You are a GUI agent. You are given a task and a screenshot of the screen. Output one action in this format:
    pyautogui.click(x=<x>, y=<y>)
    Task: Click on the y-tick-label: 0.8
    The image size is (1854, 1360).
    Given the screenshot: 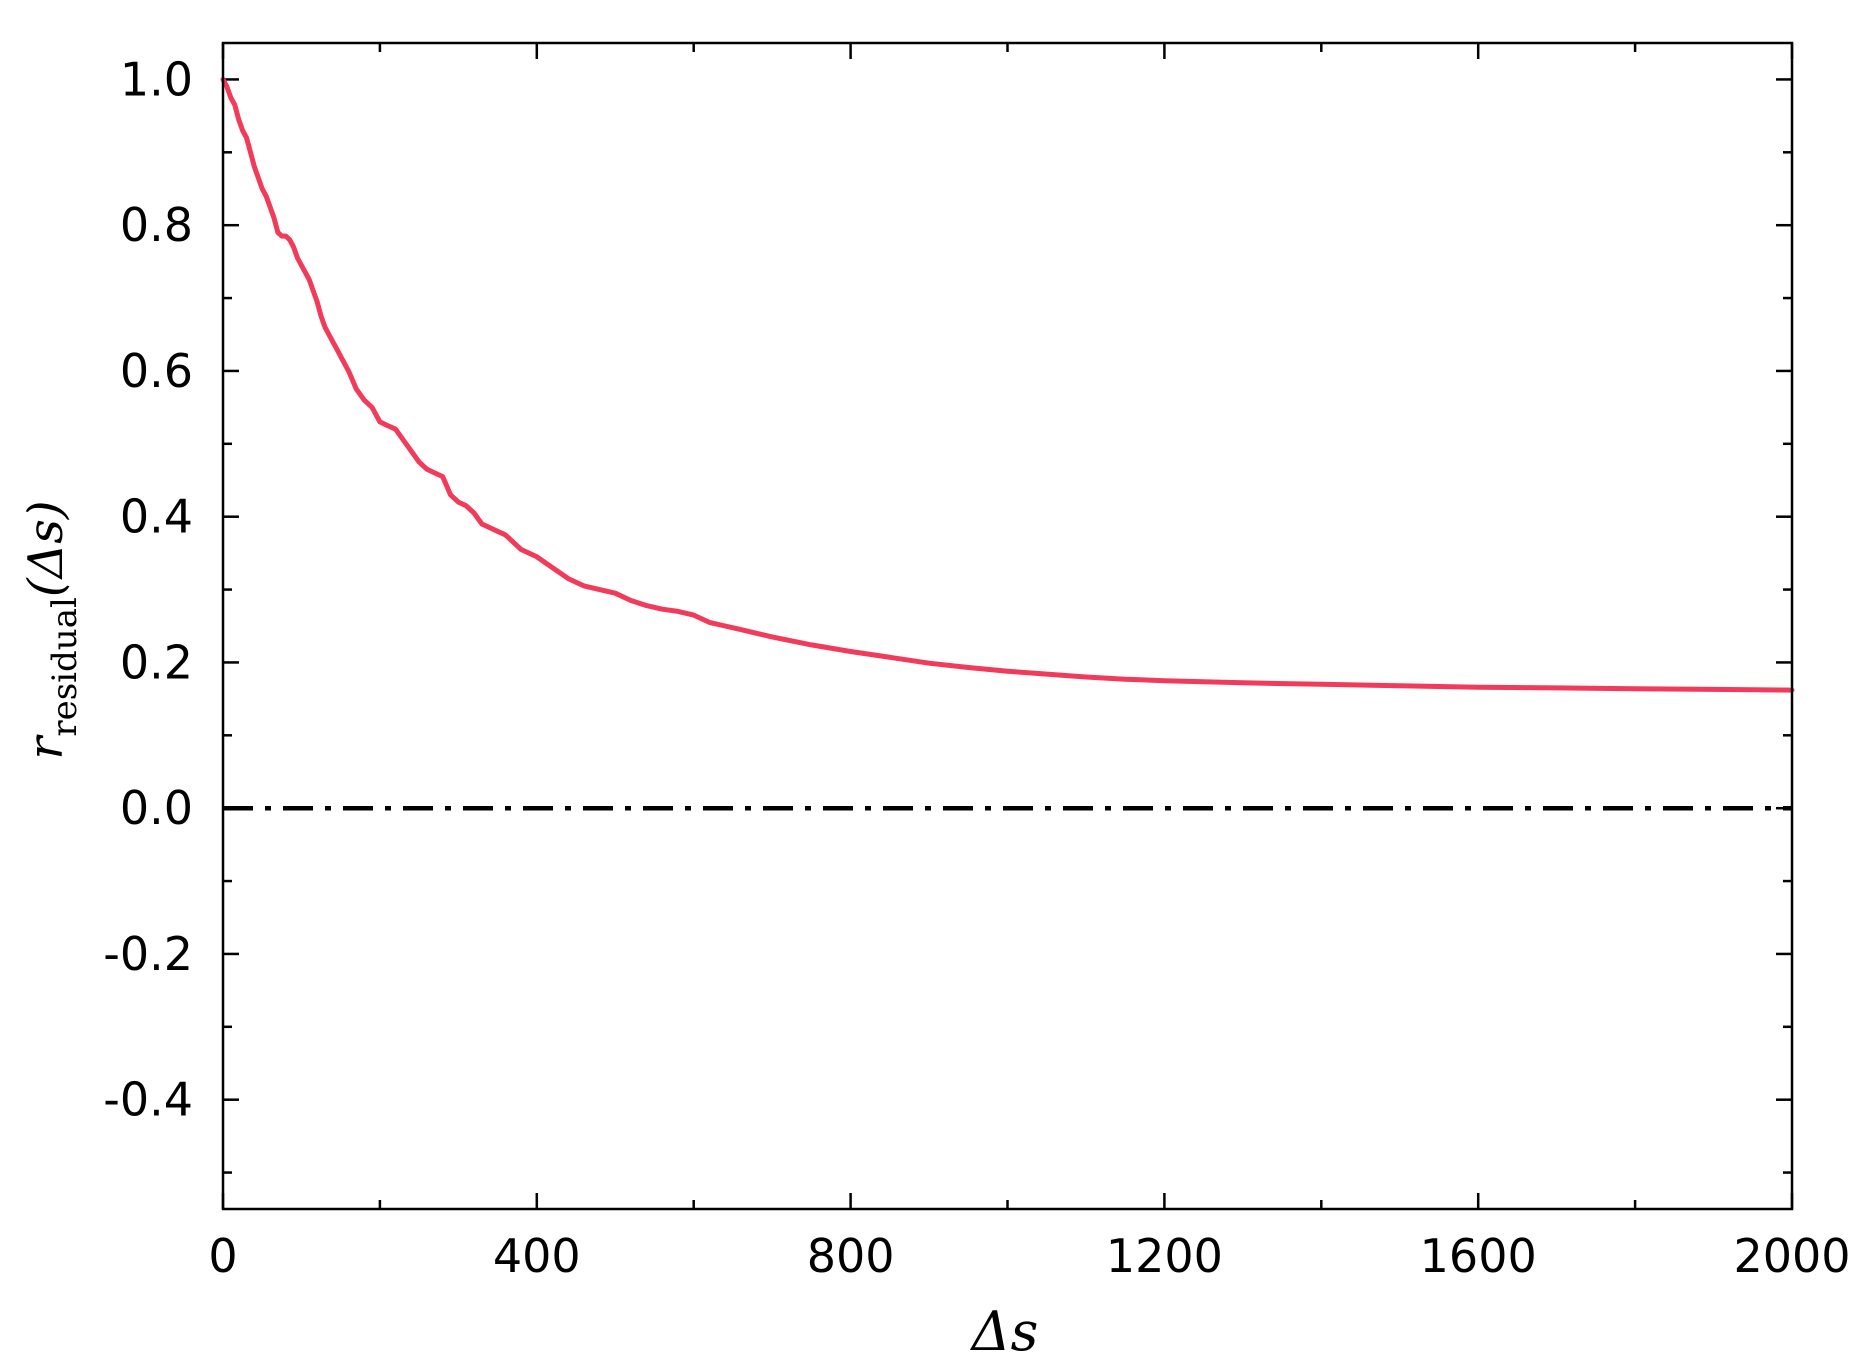 What is the action you would take?
    pyautogui.click(x=156, y=225)
    